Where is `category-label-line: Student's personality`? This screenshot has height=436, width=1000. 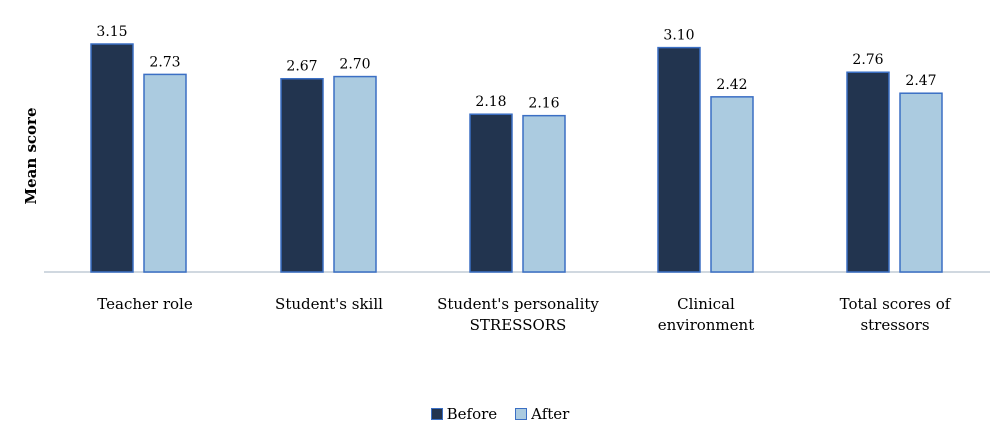 category-label-line: Student's personality is located at coordinates (518, 304).